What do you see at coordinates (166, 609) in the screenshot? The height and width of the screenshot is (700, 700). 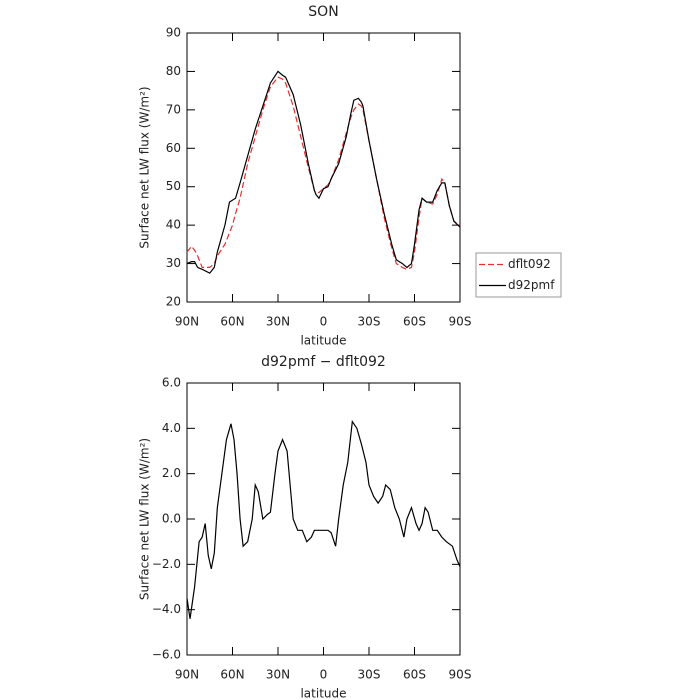 I see `y-tick-label: −4.0` at bounding box center [166, 609].